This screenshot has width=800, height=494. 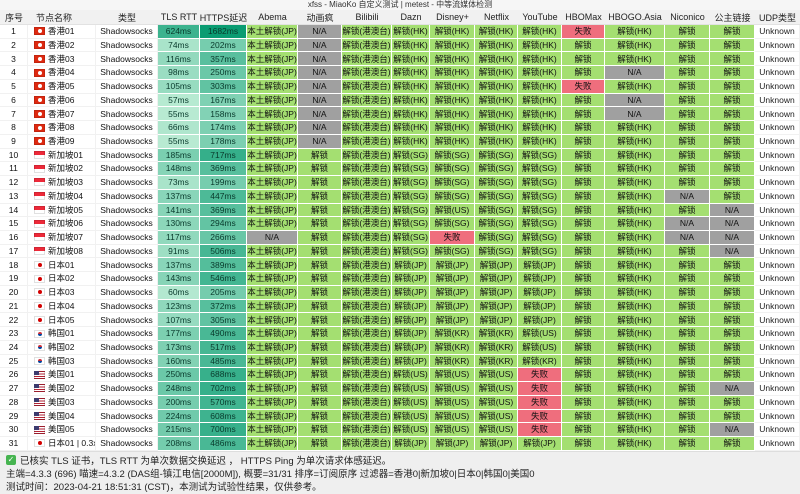 I want to click on row-index-cell: 13, so click(x=14, y=196).